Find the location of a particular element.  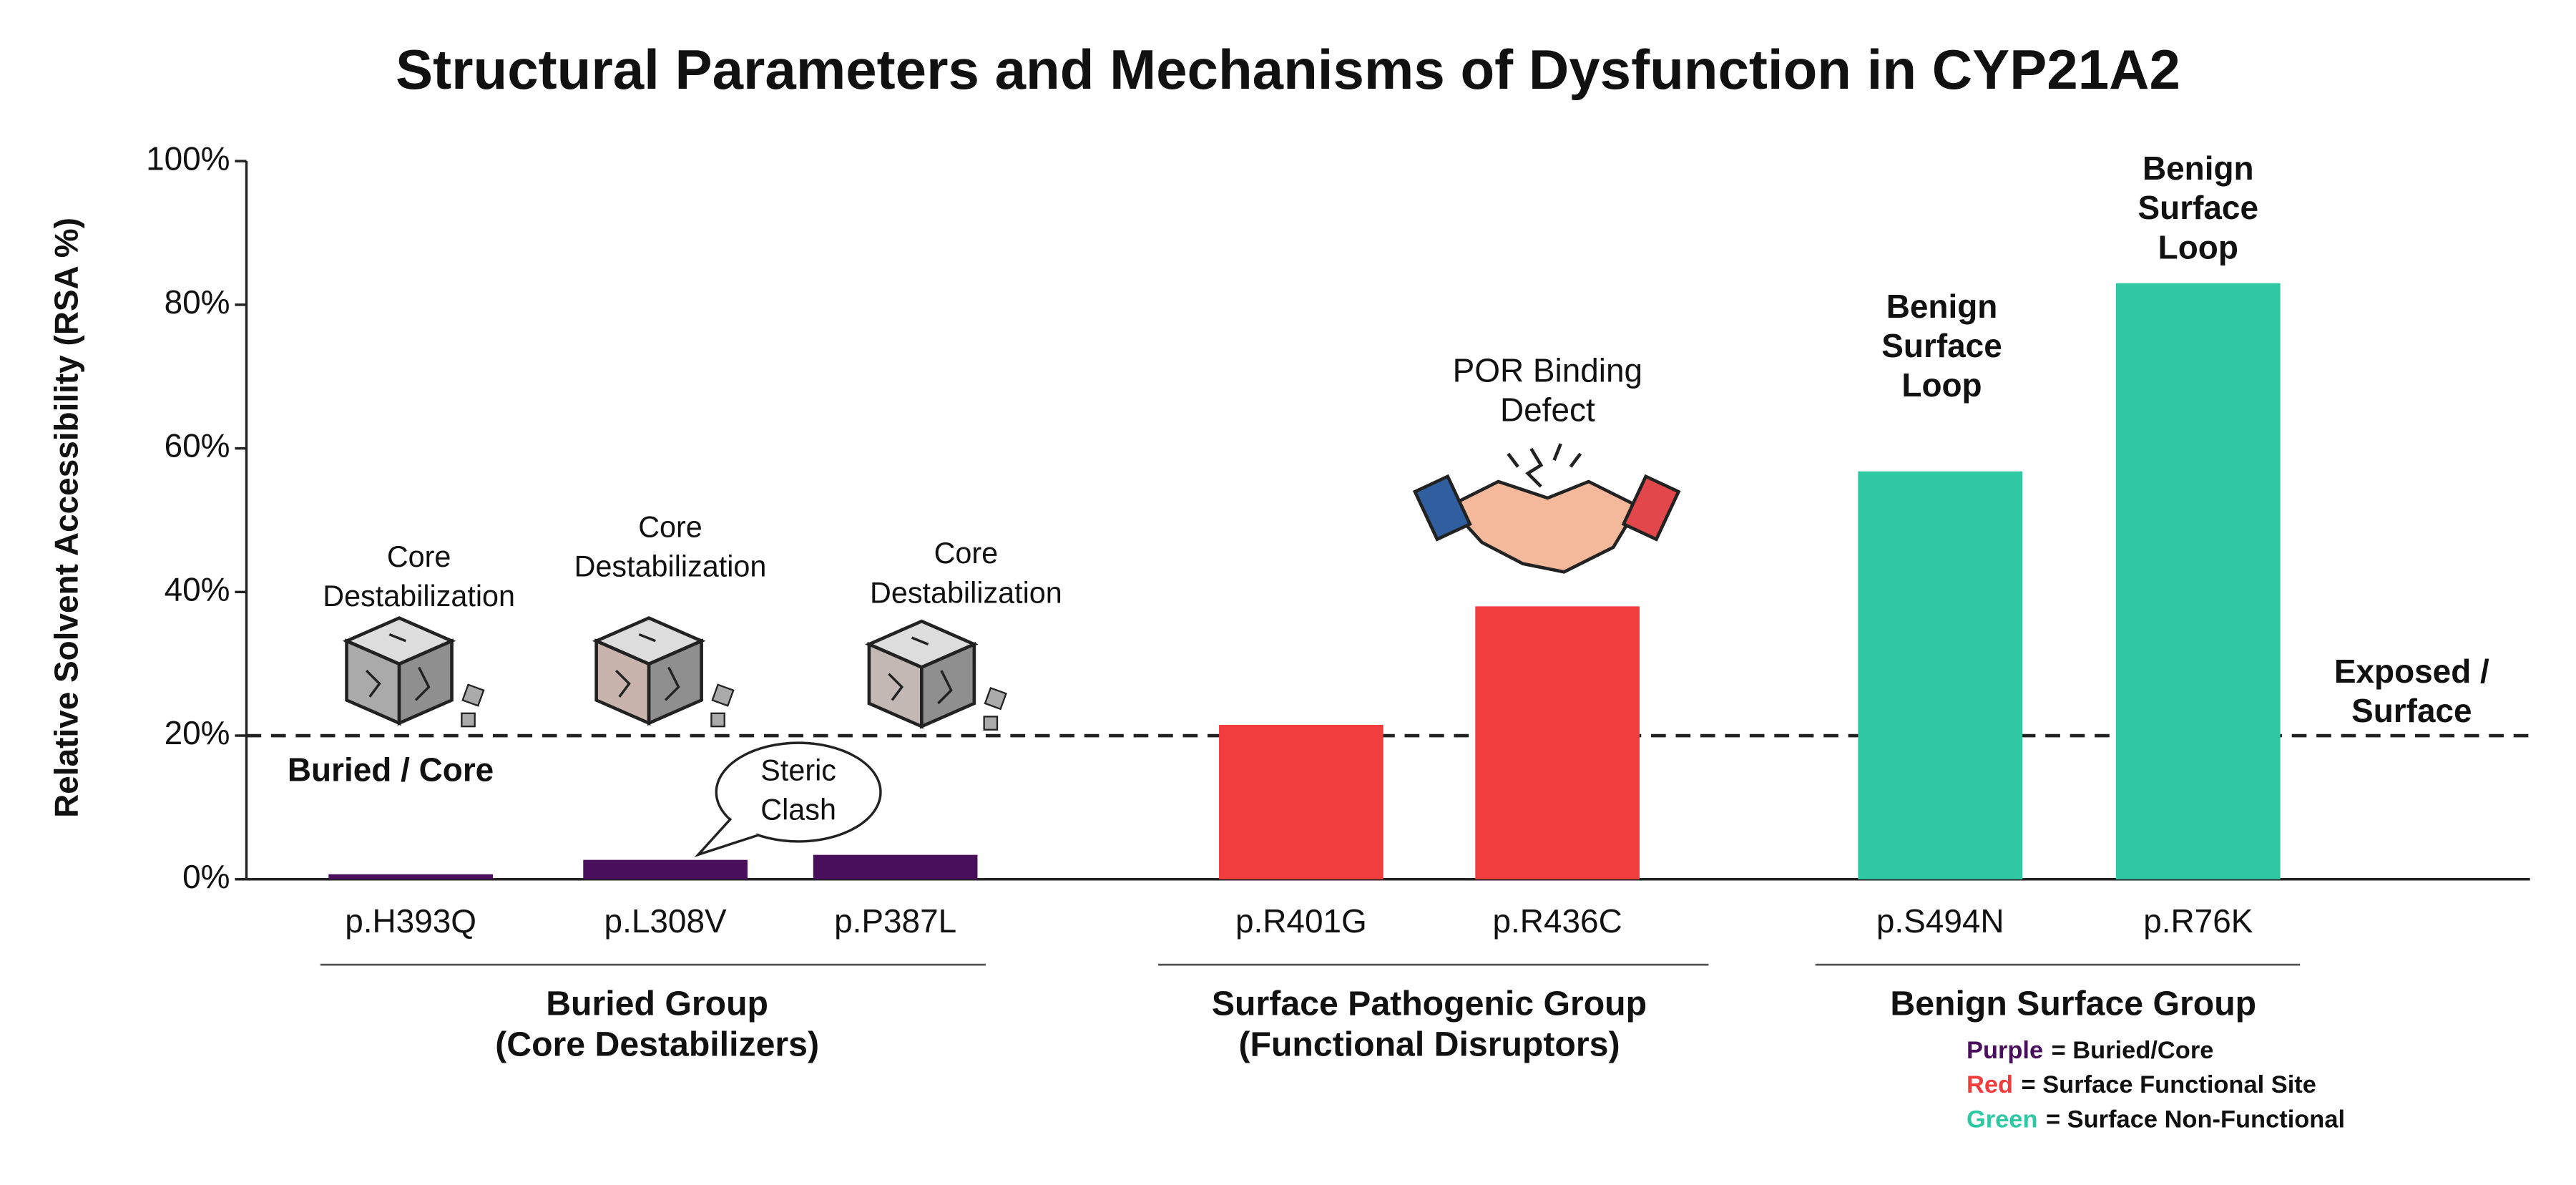

legend-color-word: Purple is located at coordinates (2005, 1050).